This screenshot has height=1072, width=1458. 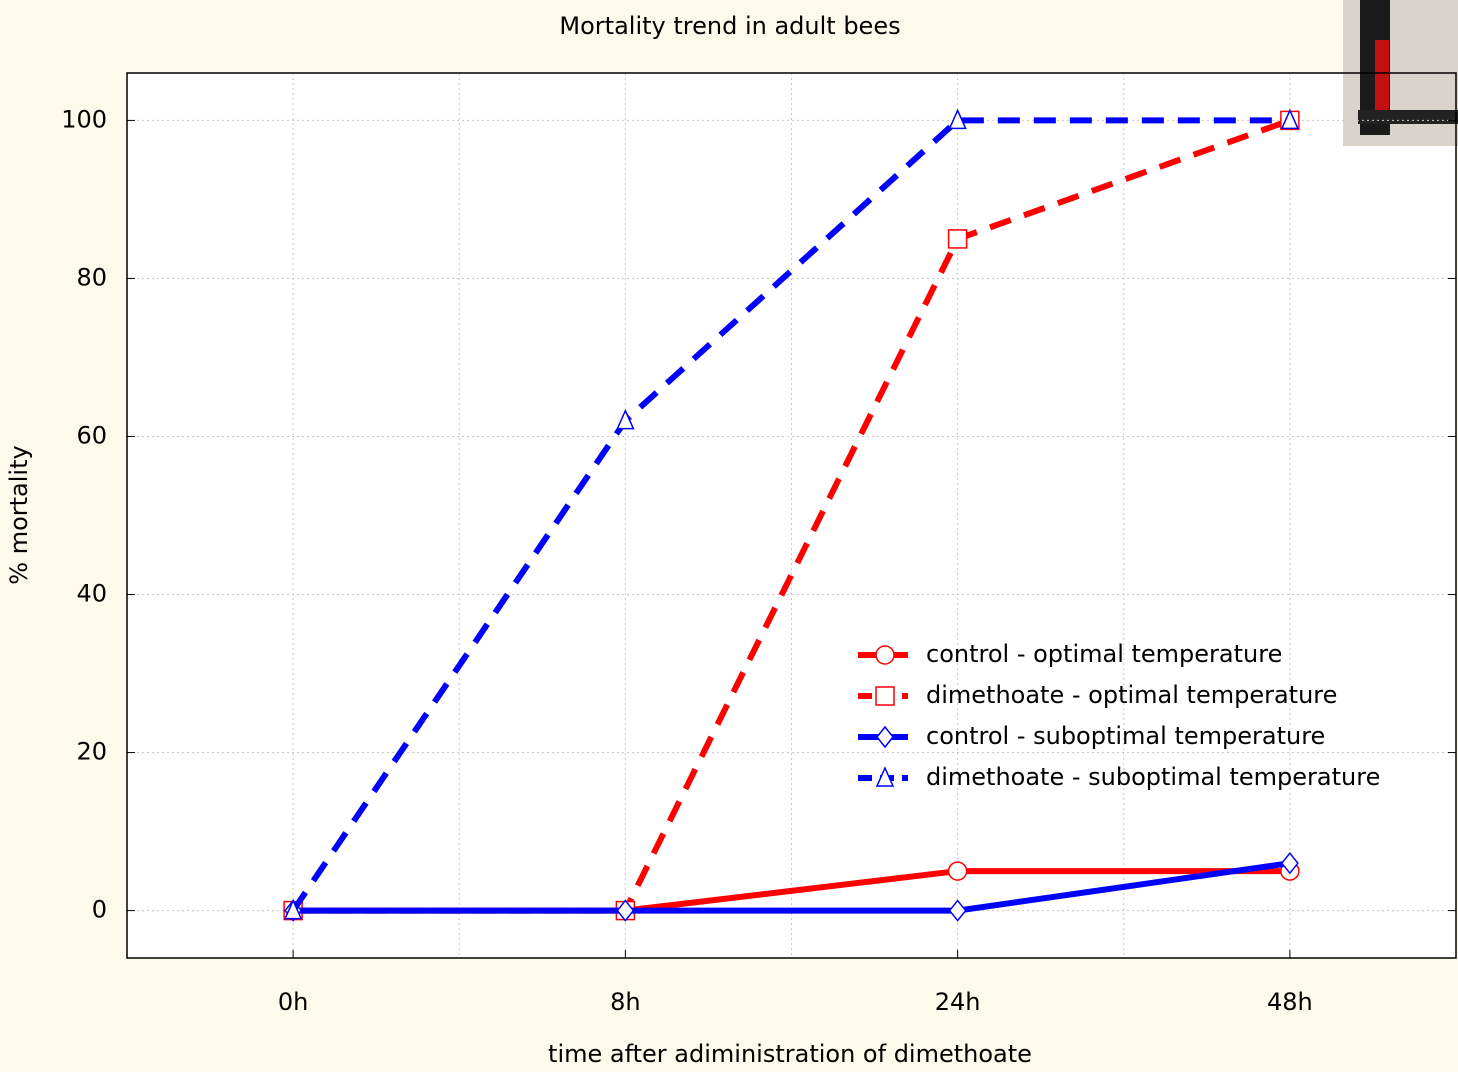 I want to click on y-tick-label: 60, so click(x=91, y=435).